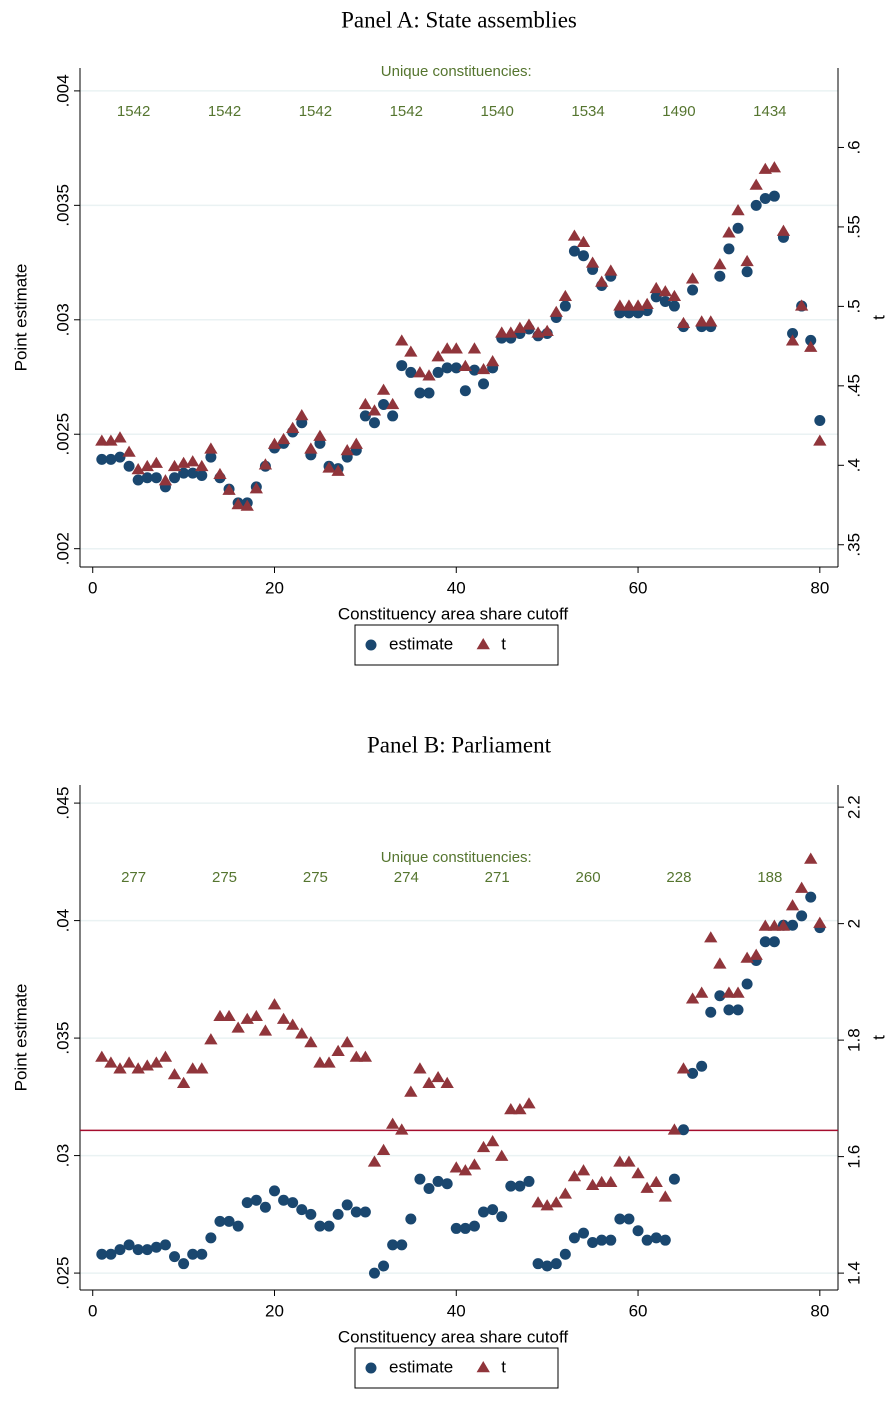 This screenshot has height=1412, width=893. Describe the element at coordinates (459, 19) in the screenshot. I see `panel-title: Panel A: State assemblies` at that location.